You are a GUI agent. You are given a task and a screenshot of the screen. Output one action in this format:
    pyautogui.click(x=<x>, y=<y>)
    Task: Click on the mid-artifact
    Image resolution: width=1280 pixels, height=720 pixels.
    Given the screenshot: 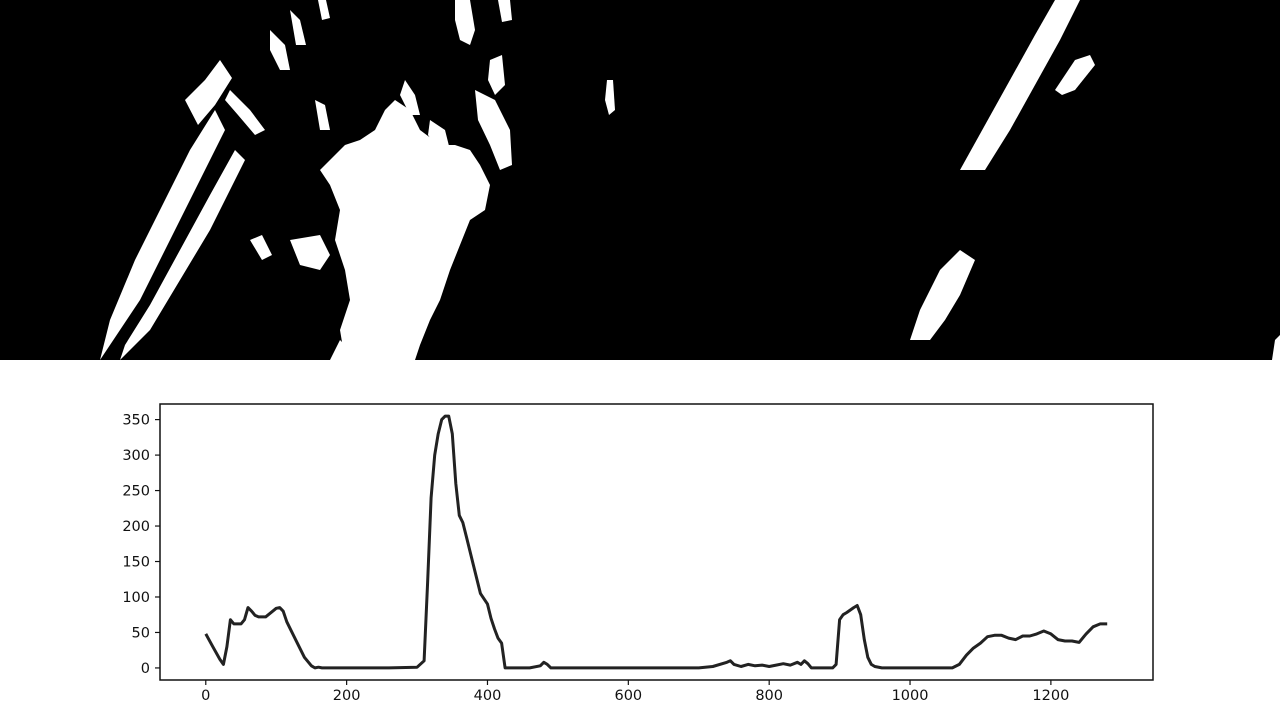 What is the action you would take?
    pyautogui.click(x=610, y=97)
    